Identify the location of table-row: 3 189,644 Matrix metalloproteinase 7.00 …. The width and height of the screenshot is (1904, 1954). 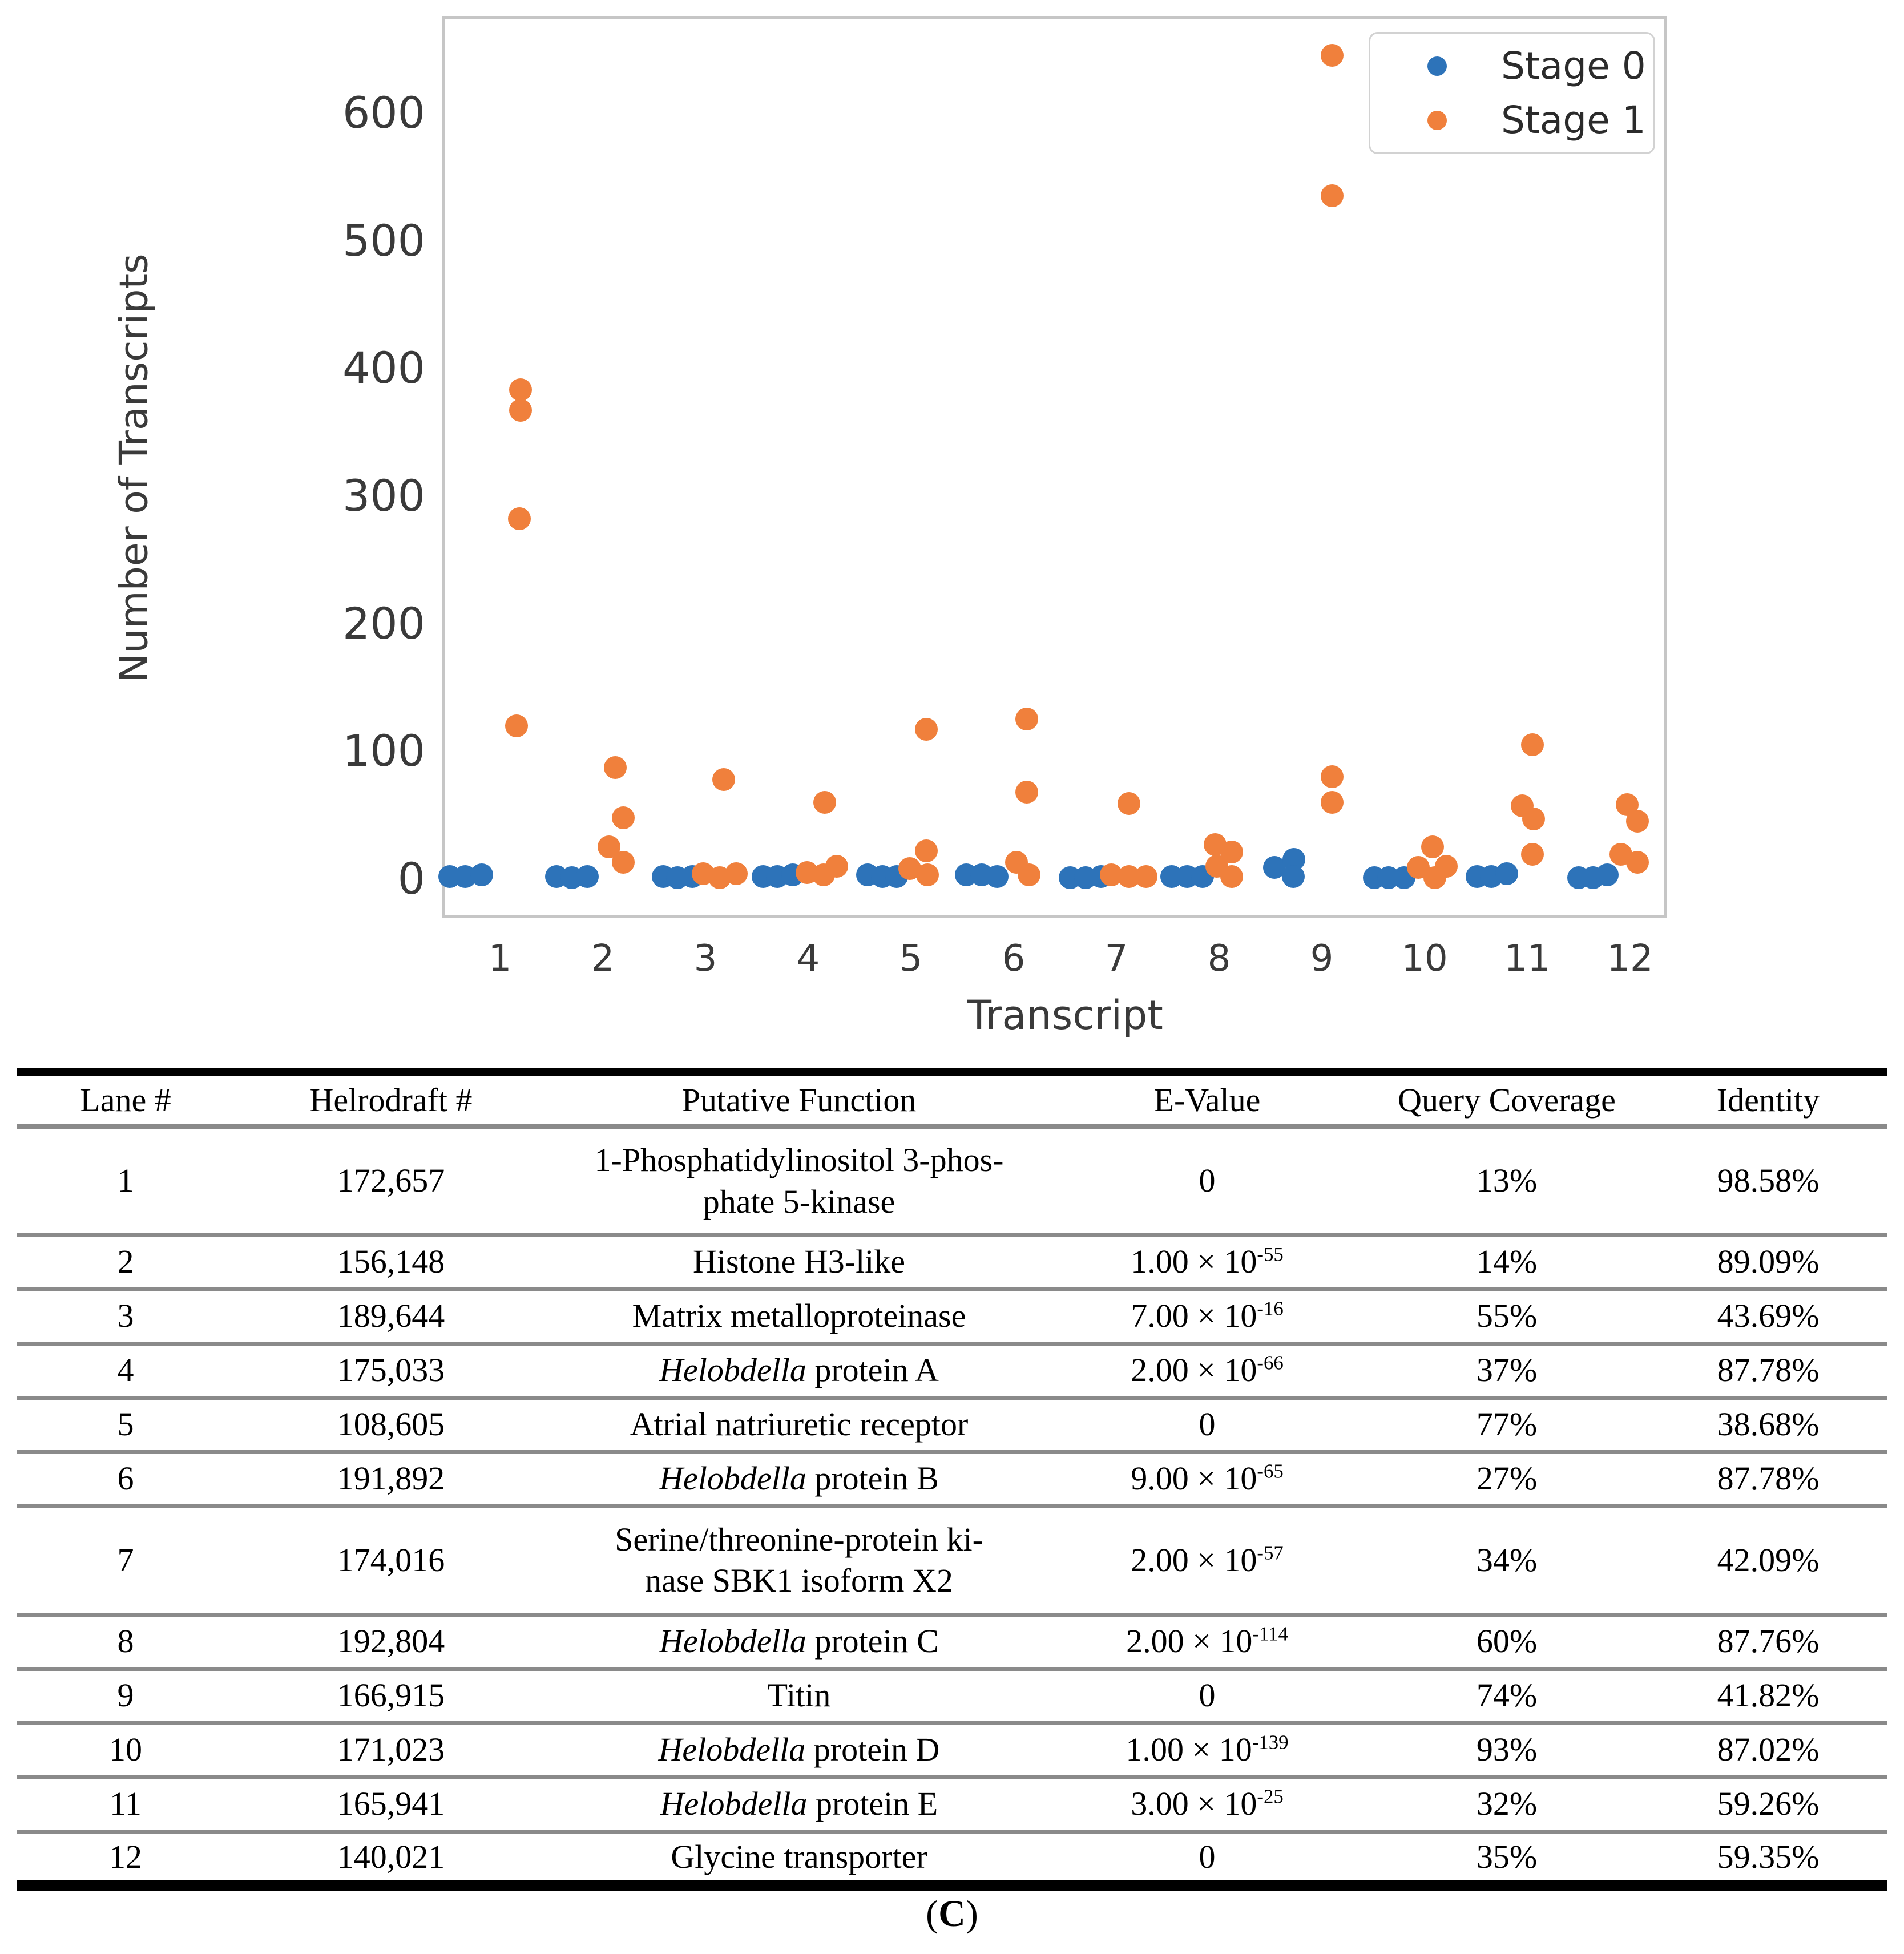
(952, 1316).